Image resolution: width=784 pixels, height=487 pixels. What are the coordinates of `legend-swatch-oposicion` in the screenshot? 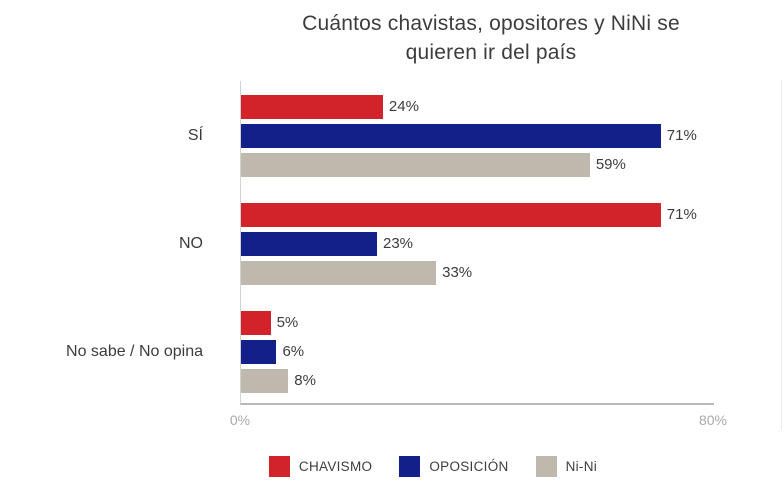 It's located at (410, 466).